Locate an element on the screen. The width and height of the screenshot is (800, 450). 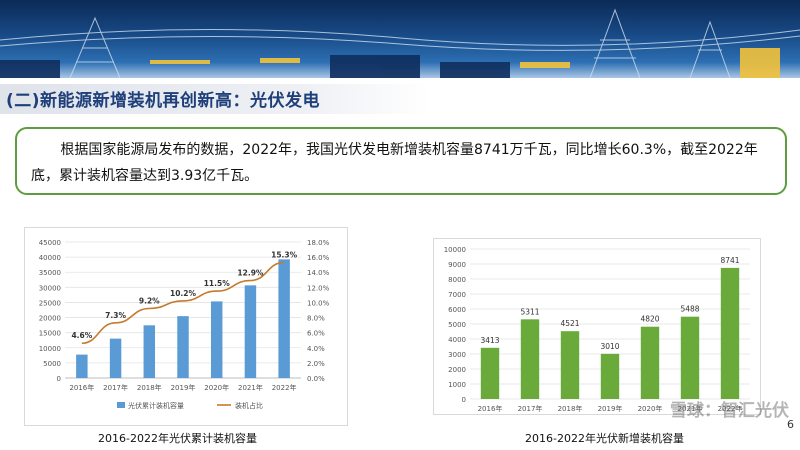
data-label: 10.2% is located at coordinates (183, 293).